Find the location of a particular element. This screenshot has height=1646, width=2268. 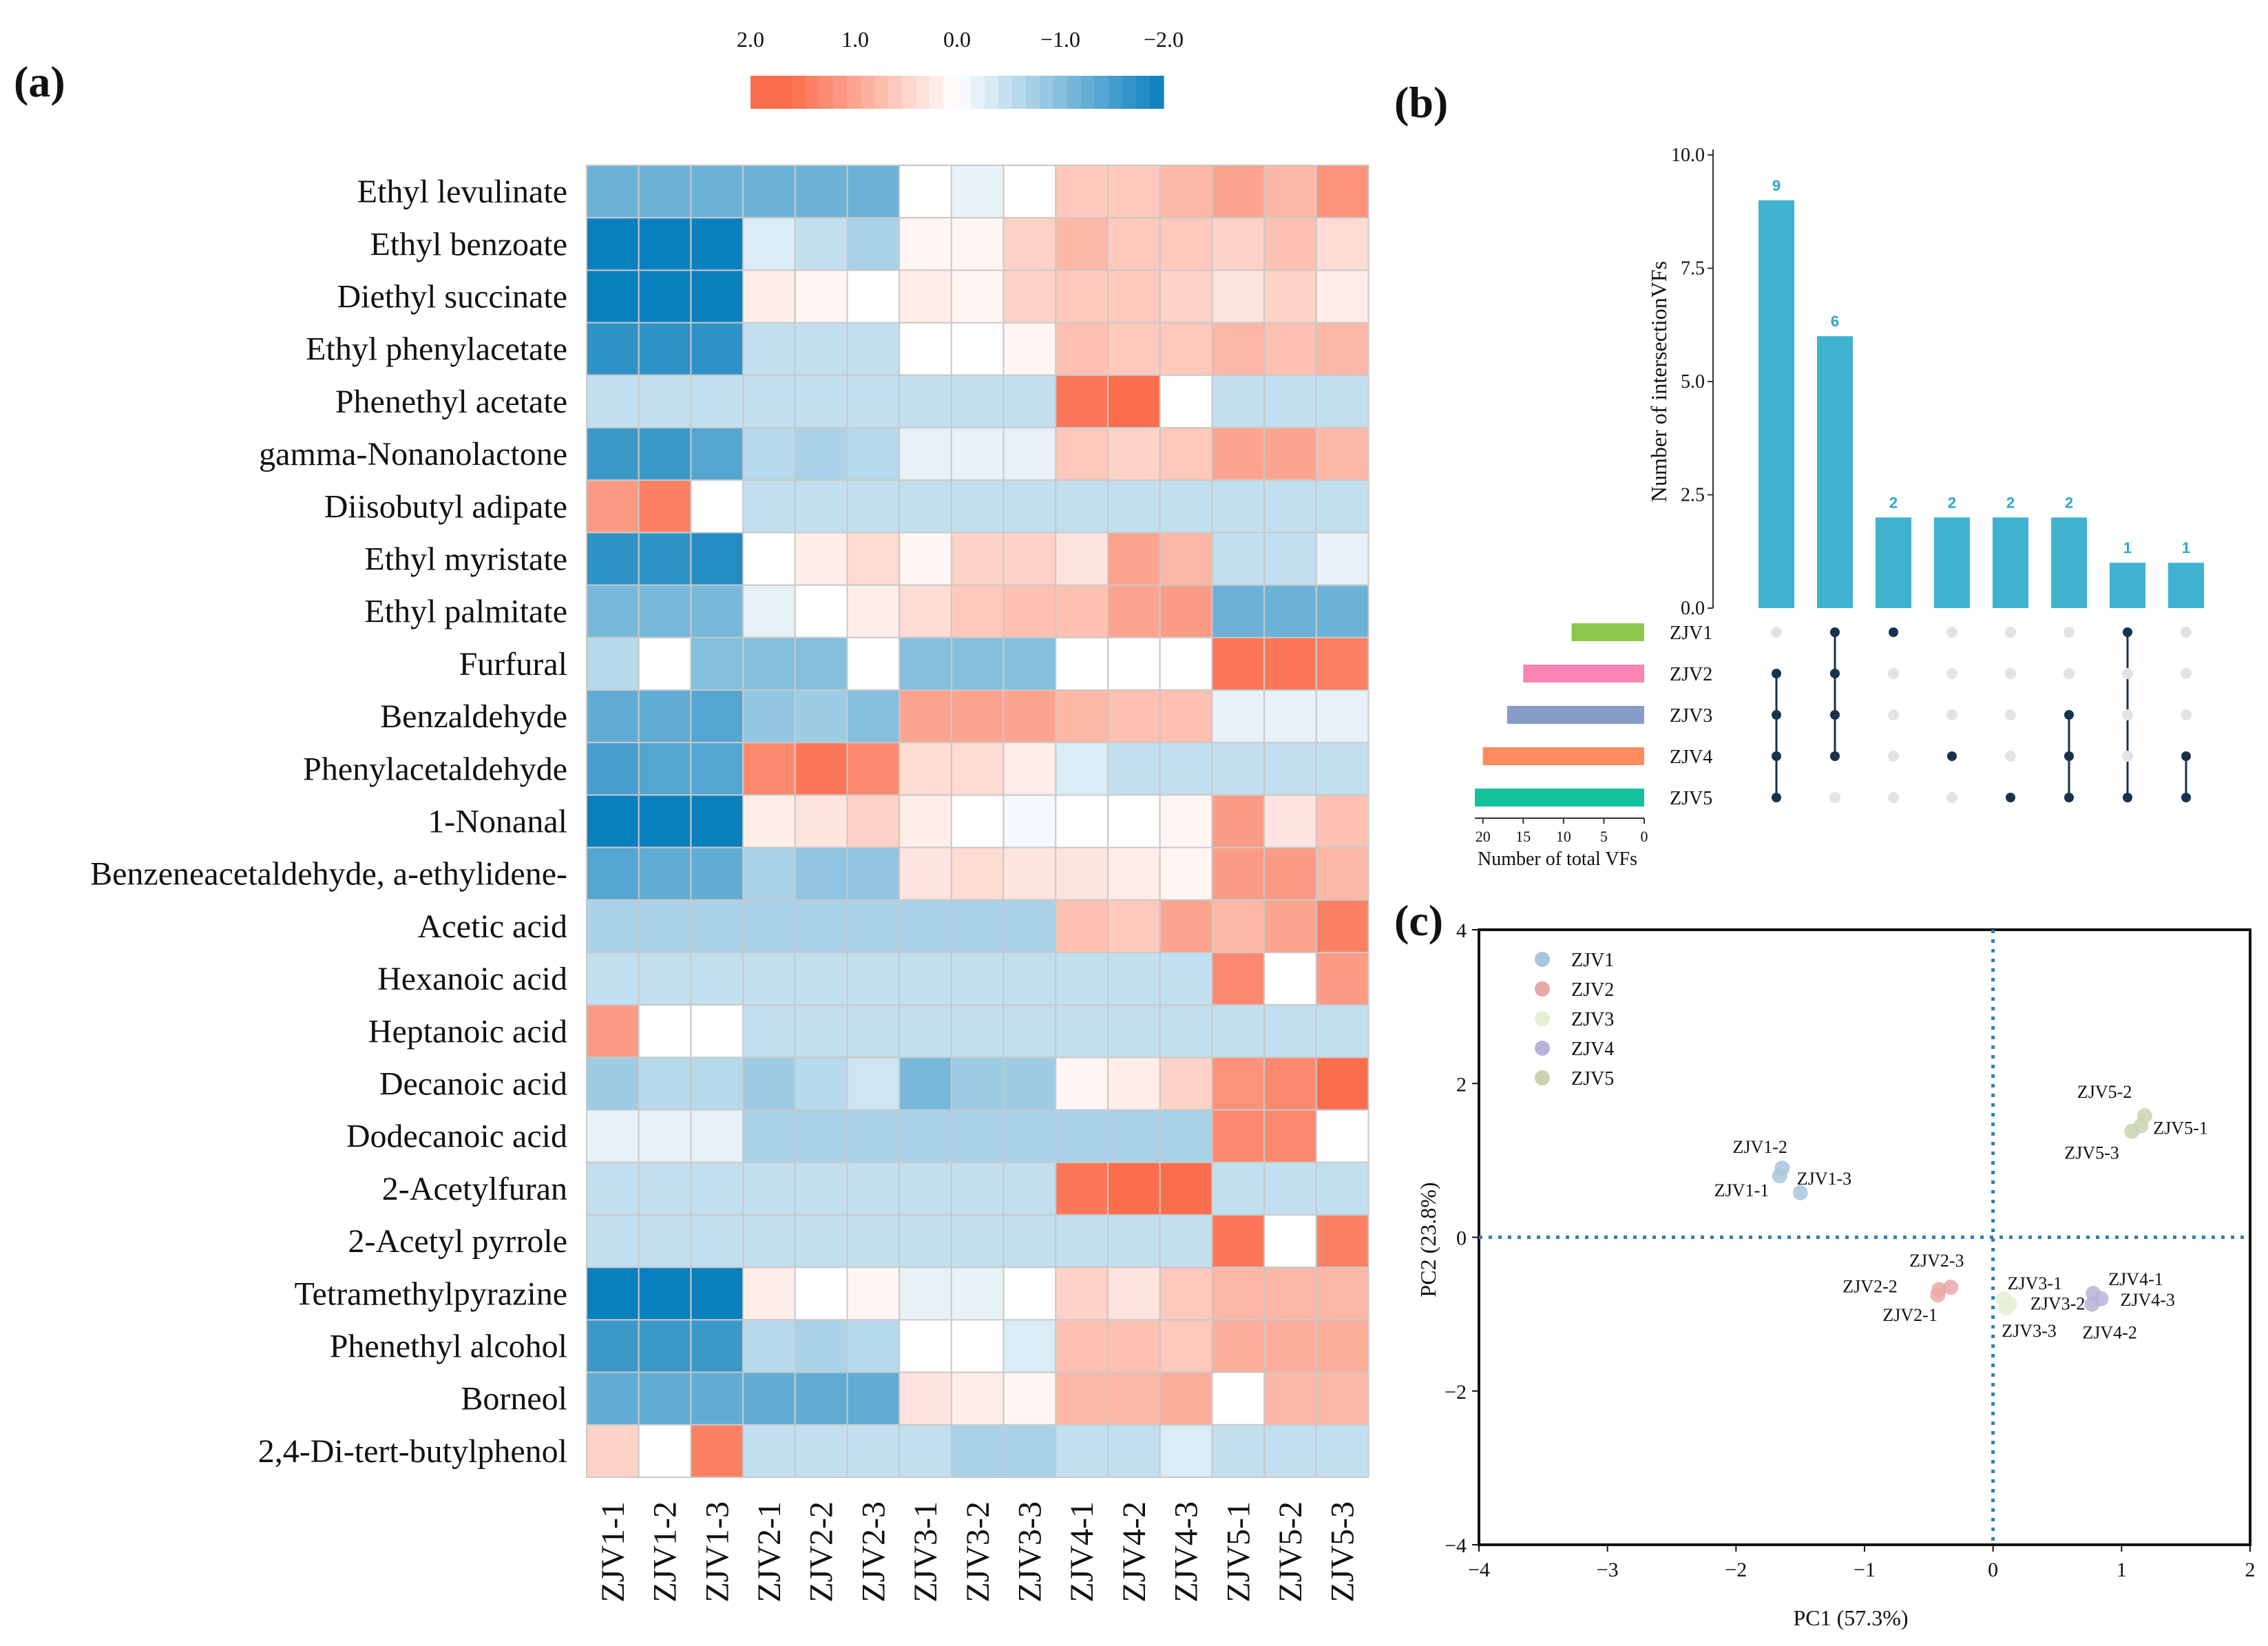

pca-legend-marker is located at coordinates (1542, 960).